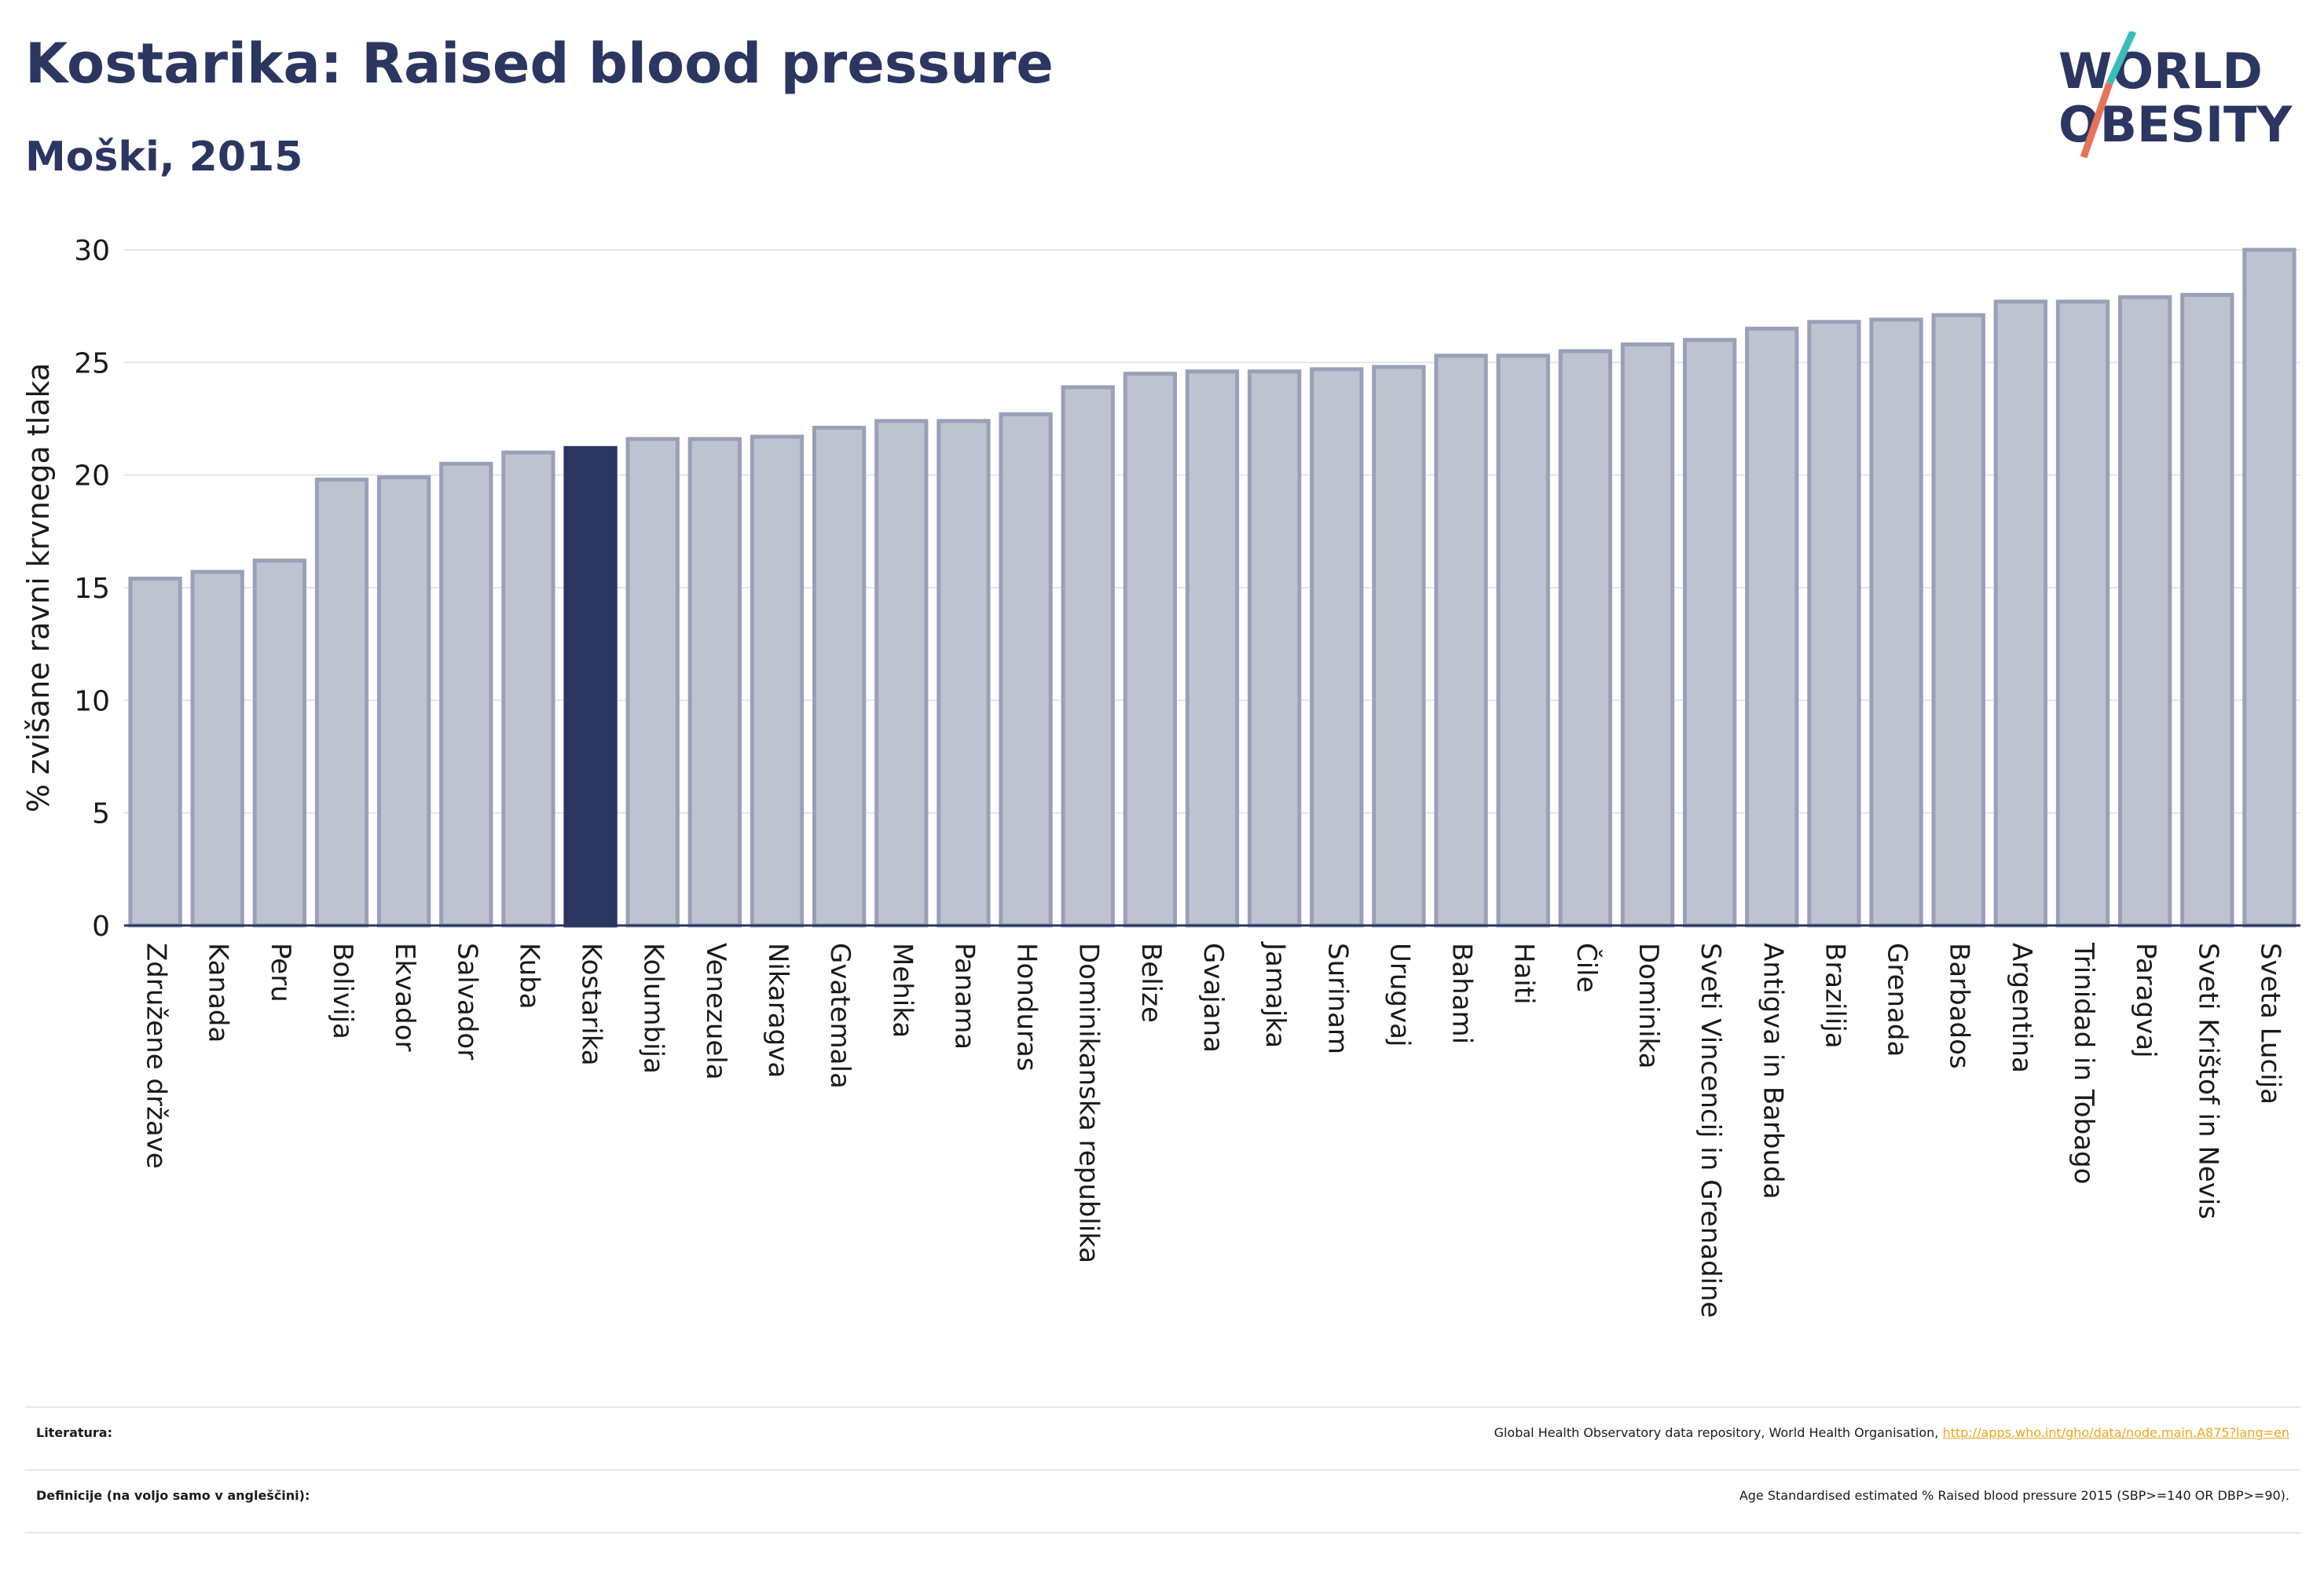 The width and height of the screenshot is (2324, 1576). I want to click on y-tick-label: 5, so click(101, 814).